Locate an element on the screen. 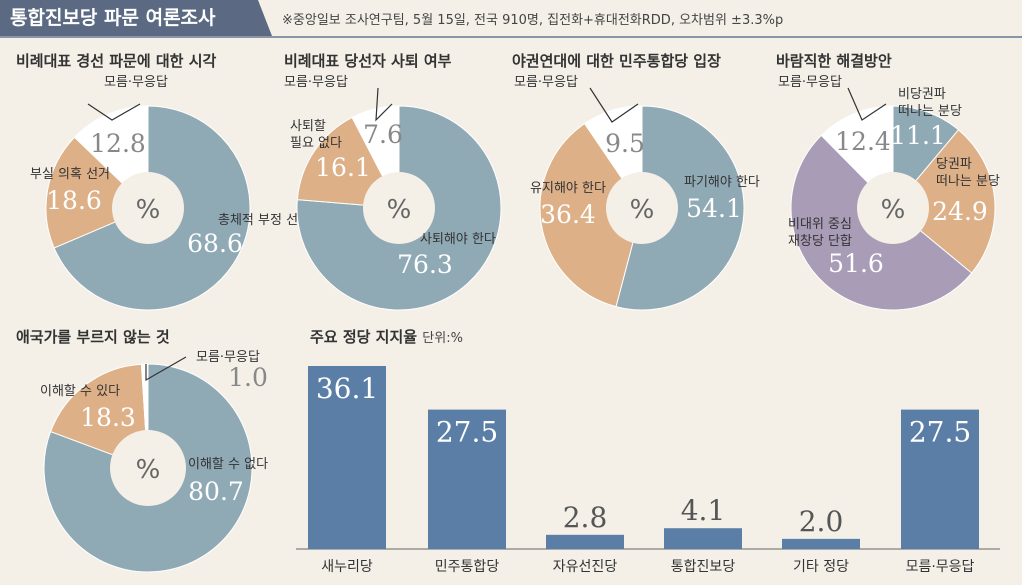  slice-label: 부실 의혹 선거 is located at coordinates (70, 174).